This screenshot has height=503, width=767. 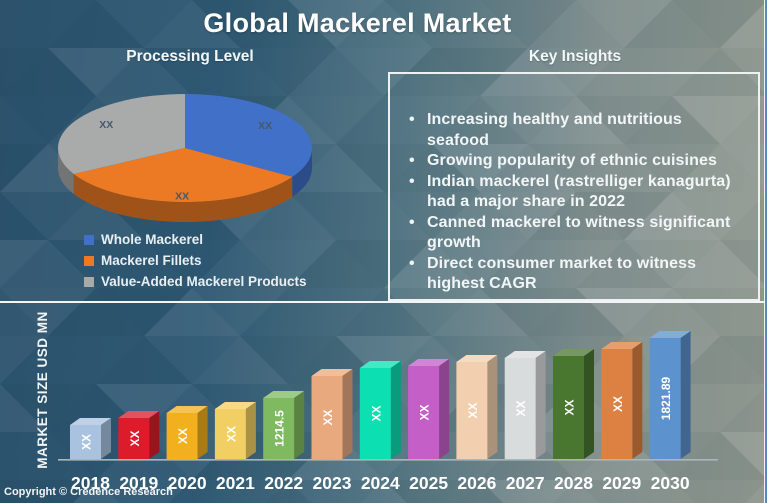 I want to click on bar-2028: XX 2028, so click(x=573, y=421).